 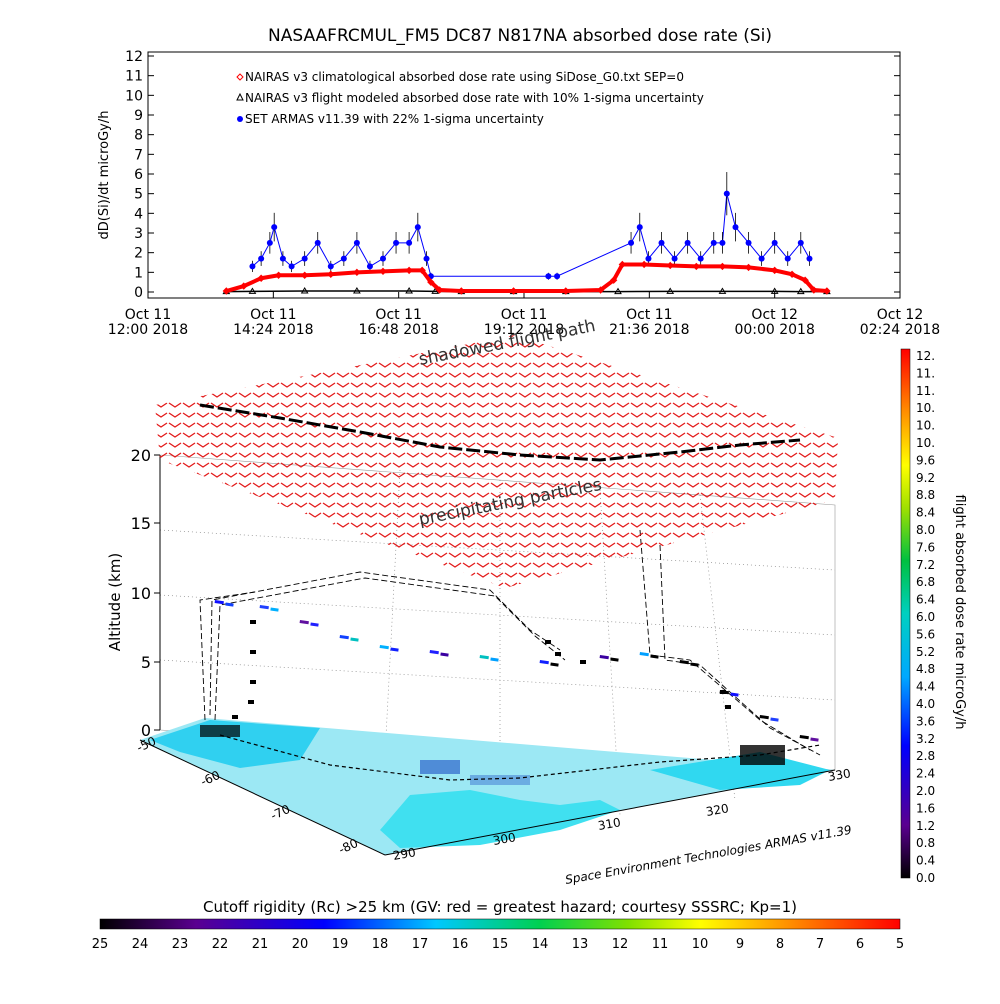 I want to click on colorbar-tick-label: 11., so click(x=925, y=391).